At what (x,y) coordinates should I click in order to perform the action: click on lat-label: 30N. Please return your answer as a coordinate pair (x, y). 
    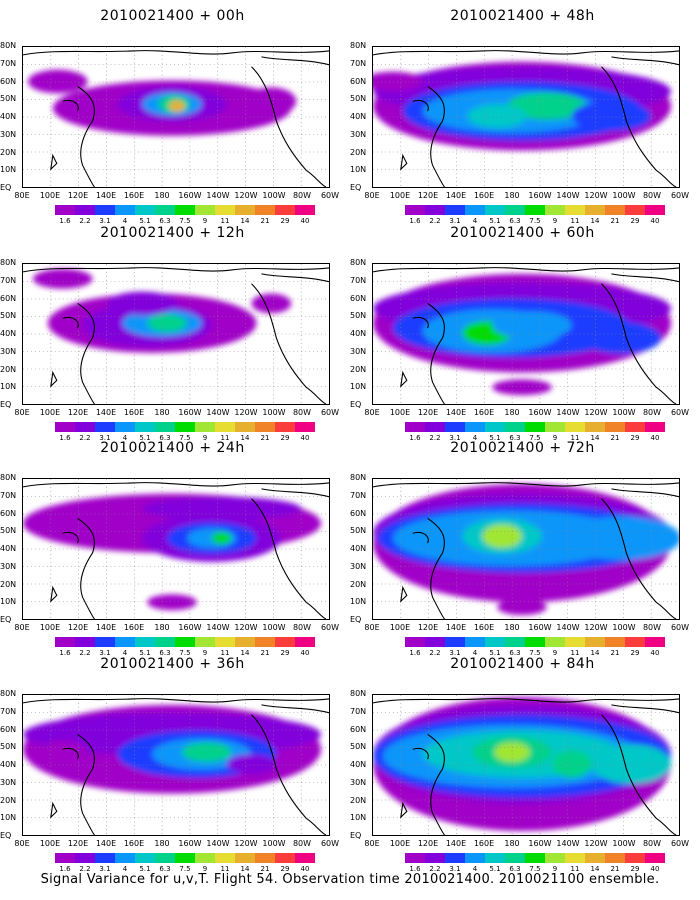
    Looking at the image, I should click on (358, 782).